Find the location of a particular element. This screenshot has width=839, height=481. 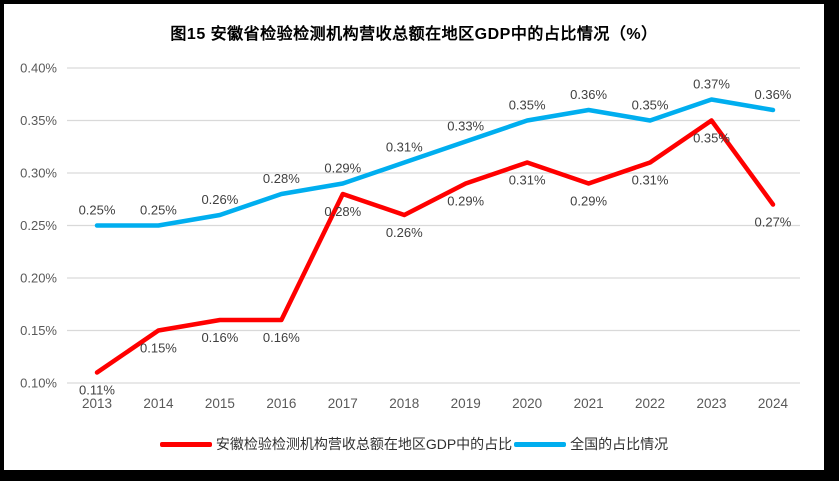

legend-item-anhui: 安徽检验检测机构营收总额在地区GDP中的占比 is located at coordinates (336, 444).